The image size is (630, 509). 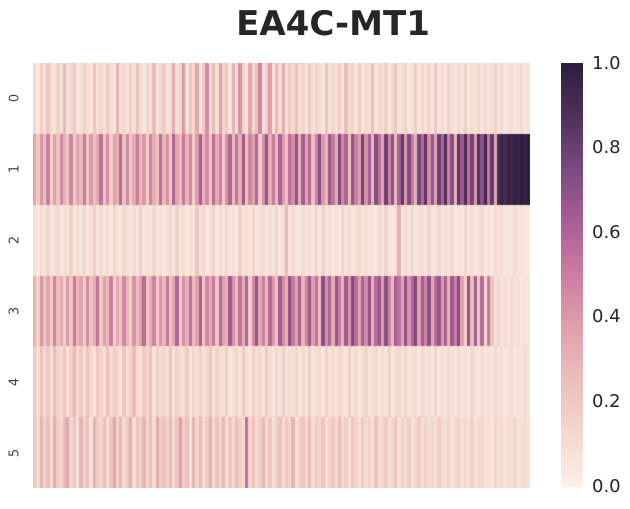 I want to click on chart-title: EA4C-MT1, so click(x=333, y=24).